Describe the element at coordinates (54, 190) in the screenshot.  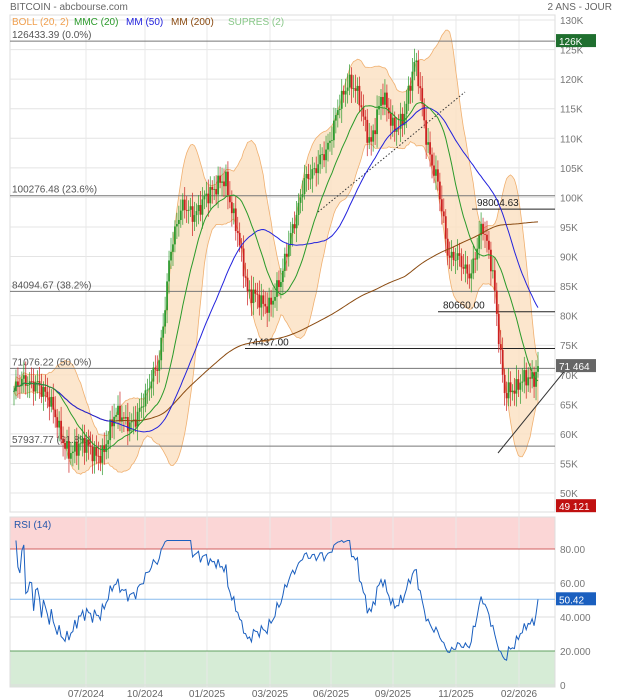
I see `fibonacci-label: 100276.48 (23.6%)` at that location.